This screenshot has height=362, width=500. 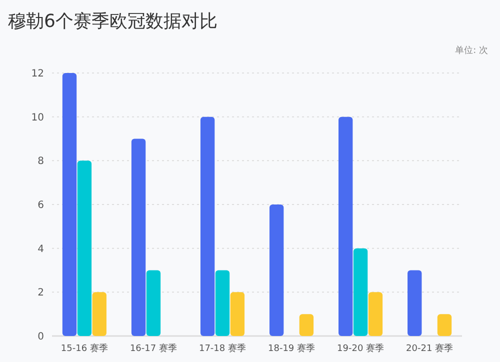 I want to click on x-tick-label: 18-19 赛季, so click(x=292, y=348).